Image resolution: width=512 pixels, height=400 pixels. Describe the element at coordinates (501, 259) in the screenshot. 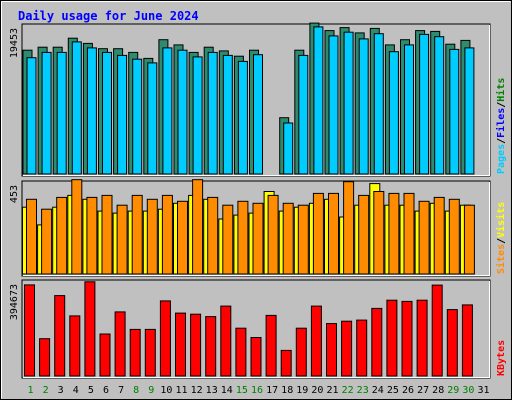

I see `legend-sites: Sites` at that location.